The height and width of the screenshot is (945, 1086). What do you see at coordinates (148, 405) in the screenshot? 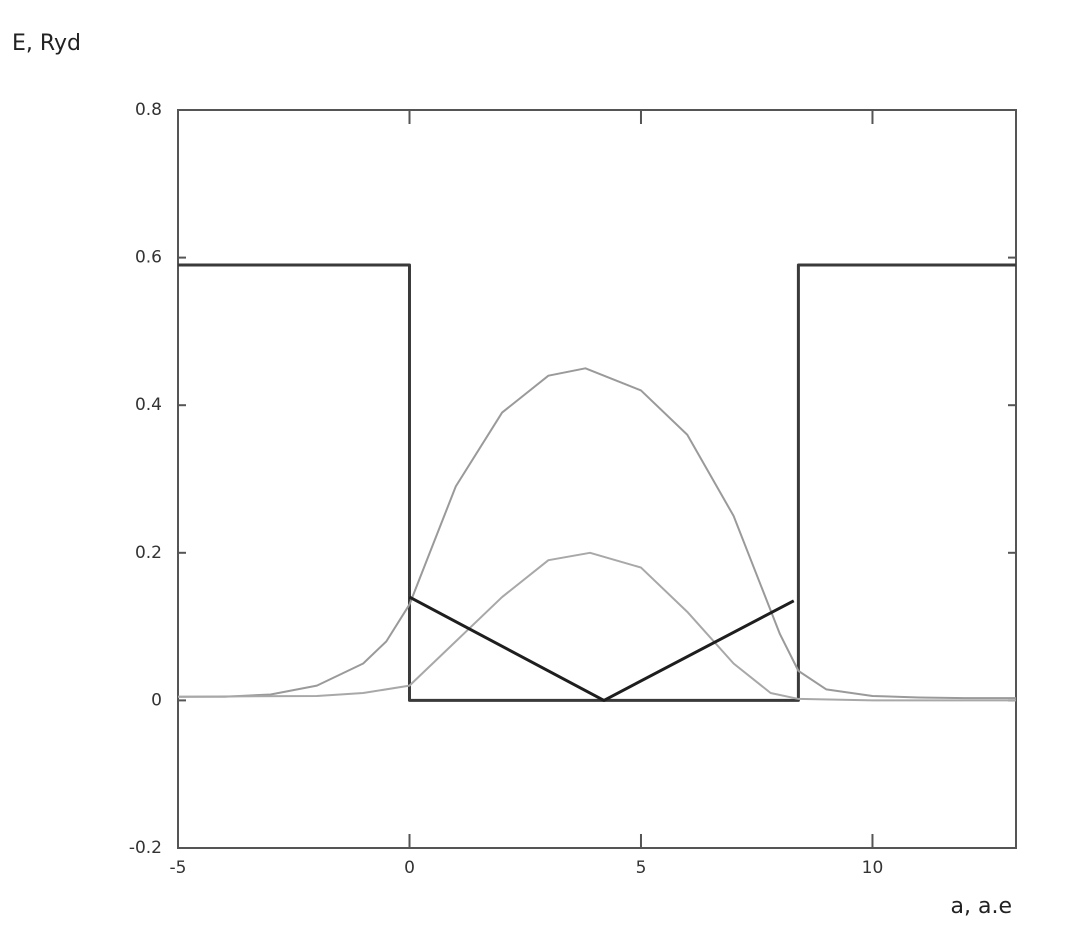
I see `y-tick-label: 0.4` at bounding box center [148, 405].